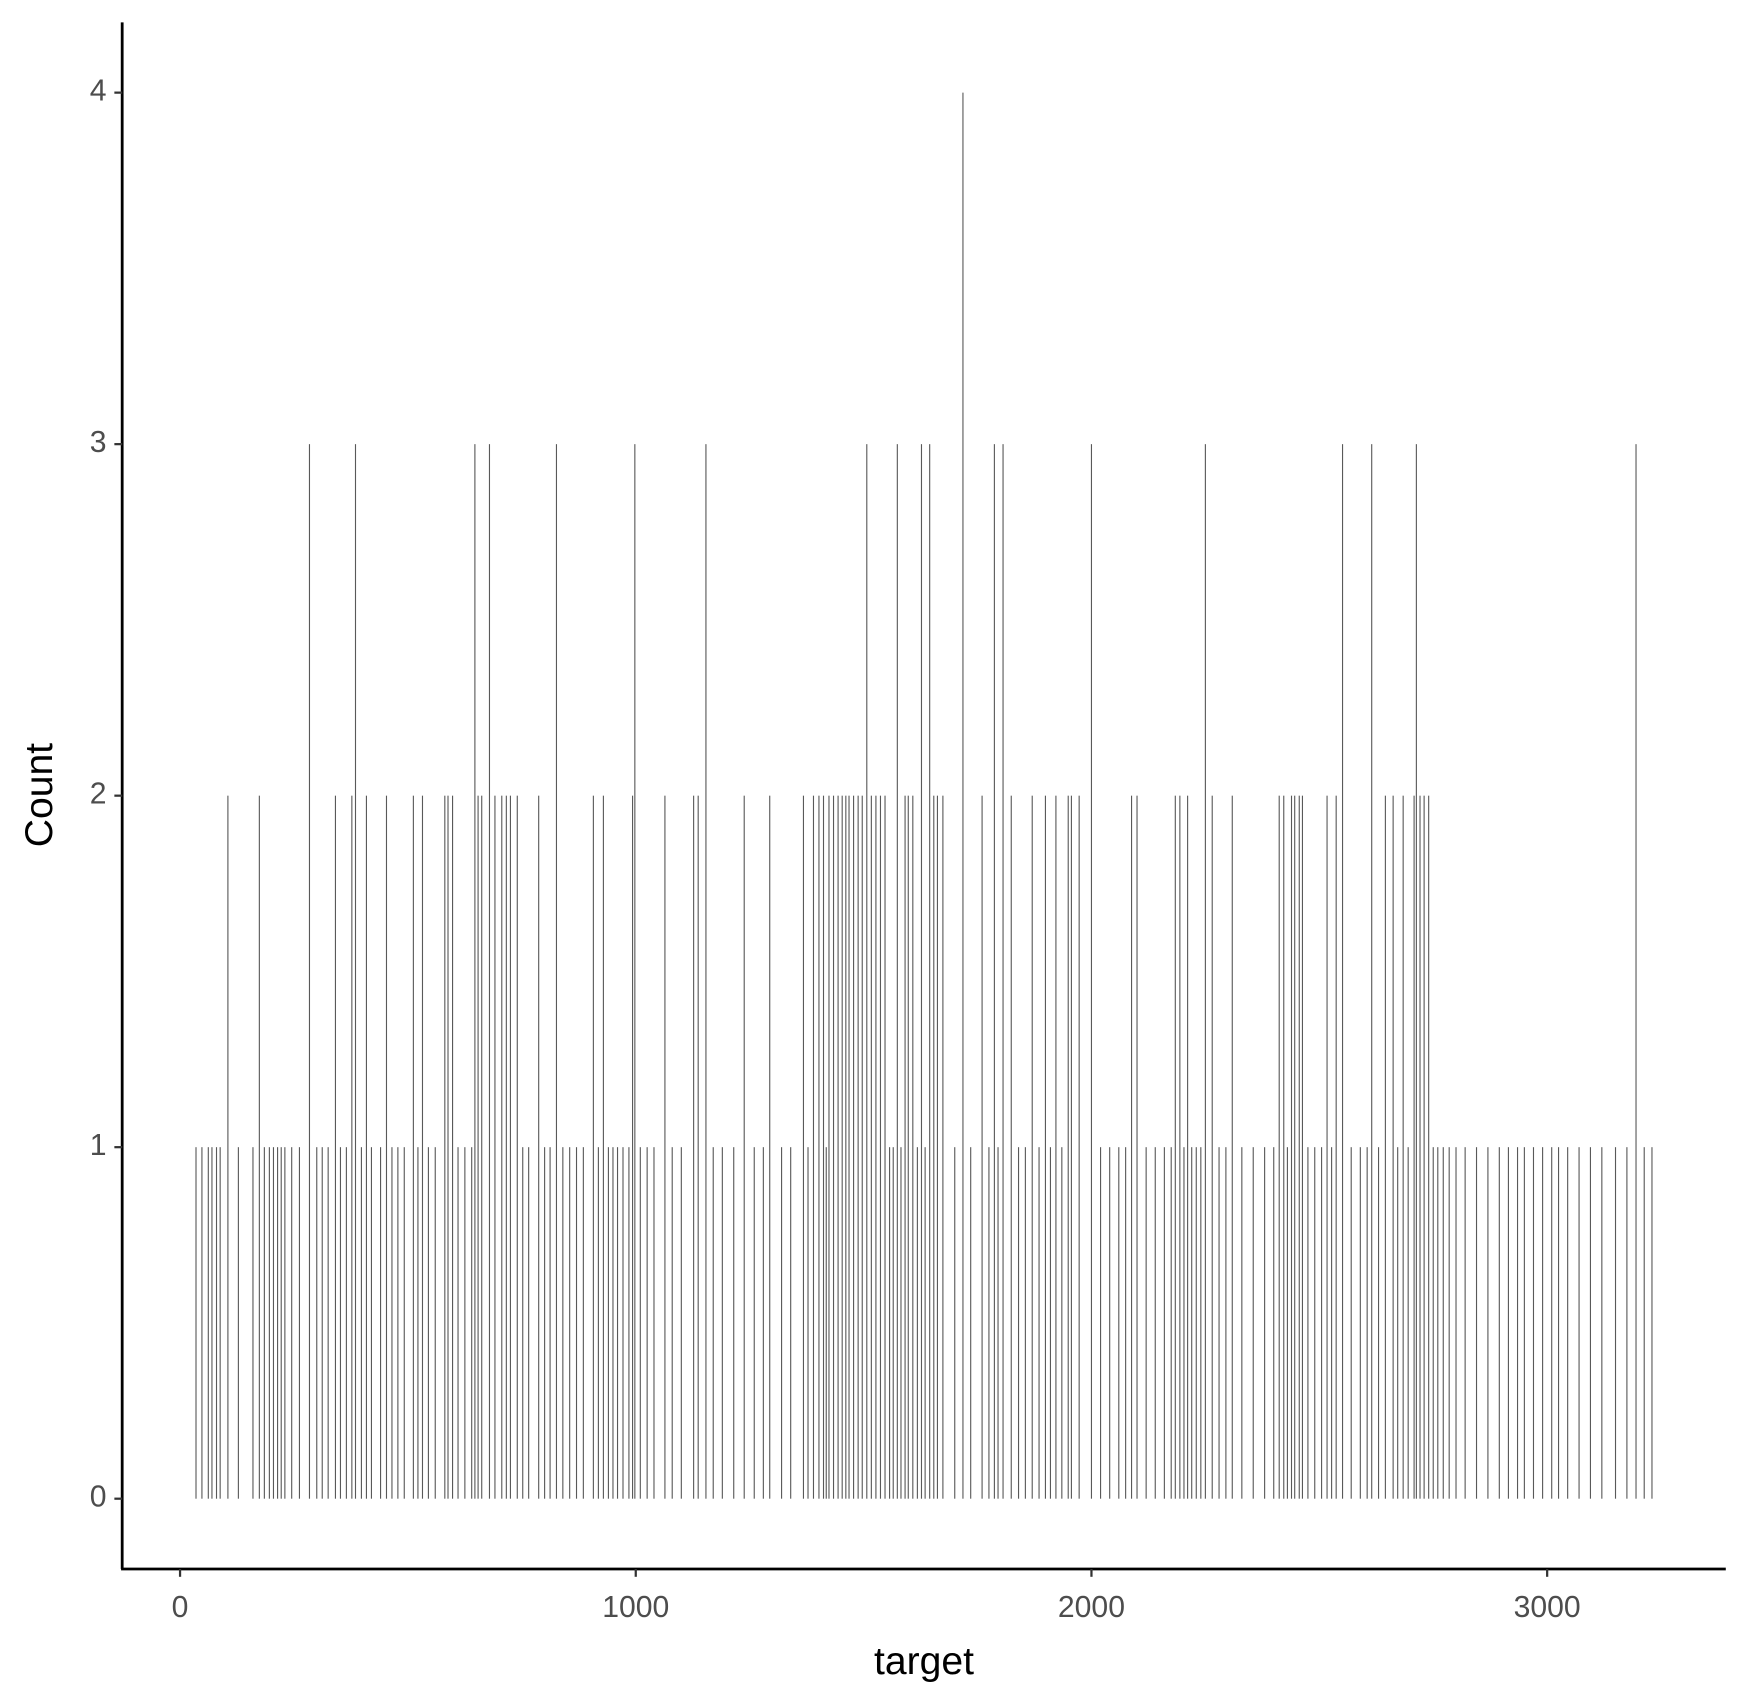 This screenshot has height=1703, width=1743. I want to click on y-tick-label: 0, so click(98, 1497).